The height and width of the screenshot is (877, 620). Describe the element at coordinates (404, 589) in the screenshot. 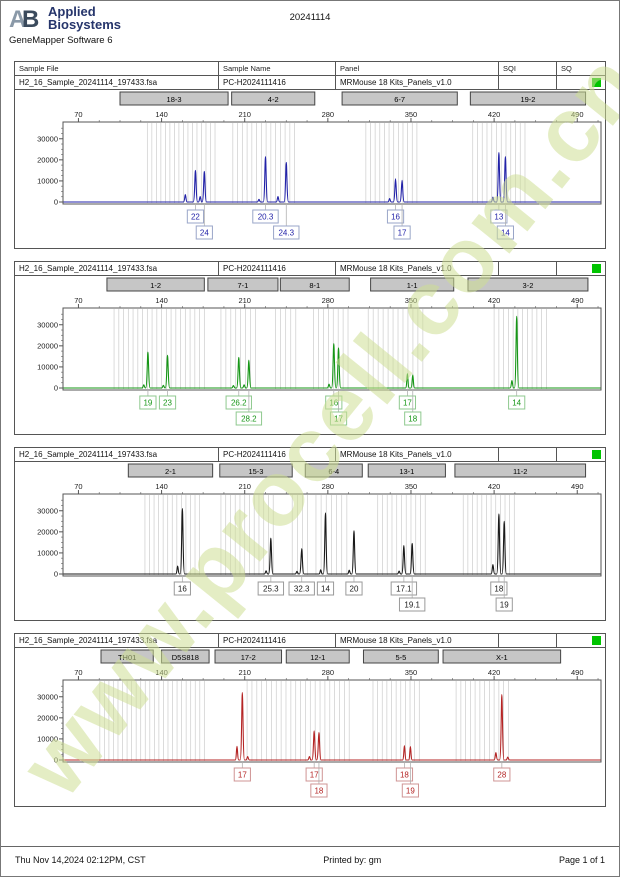

I see `allele-call: 17.1` at that location.